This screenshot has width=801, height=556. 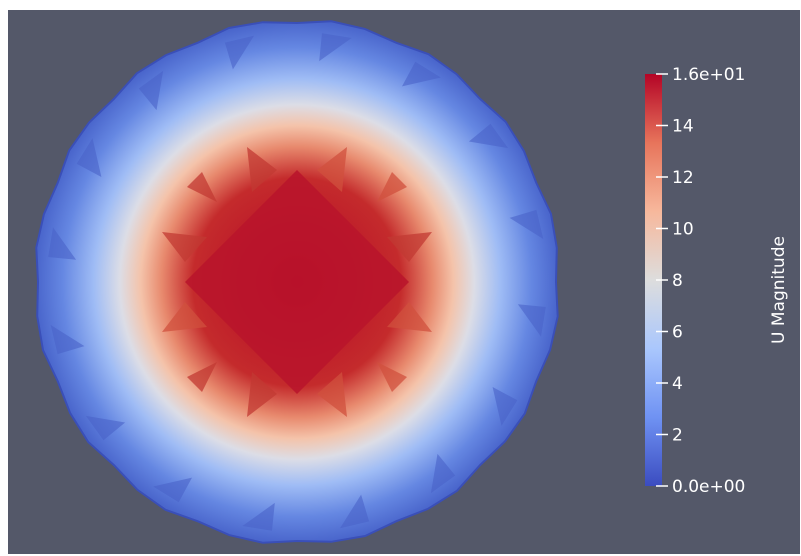 What do you see at coordinates (683, 127) in the screenshot?
I see `scalar-bar-tick-label: 14` at bounding box center [683, 127].